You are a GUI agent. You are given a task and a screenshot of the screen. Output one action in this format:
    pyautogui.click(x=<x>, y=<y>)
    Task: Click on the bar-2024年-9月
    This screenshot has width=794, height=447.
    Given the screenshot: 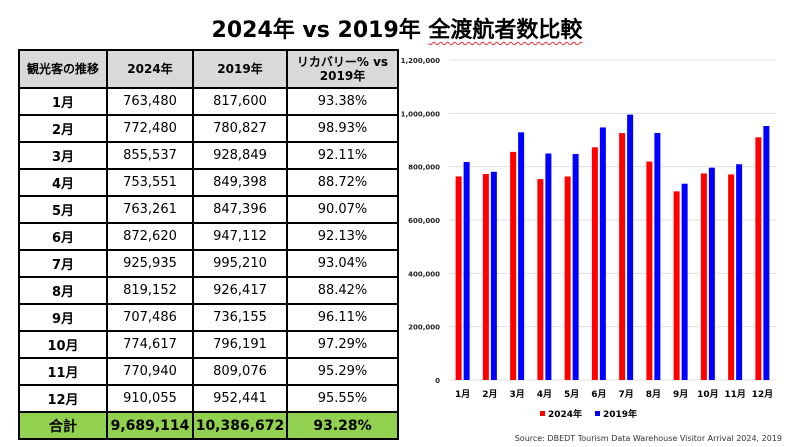 What is the action you would take?
    pyautogui.click(x=676, y=285)
    